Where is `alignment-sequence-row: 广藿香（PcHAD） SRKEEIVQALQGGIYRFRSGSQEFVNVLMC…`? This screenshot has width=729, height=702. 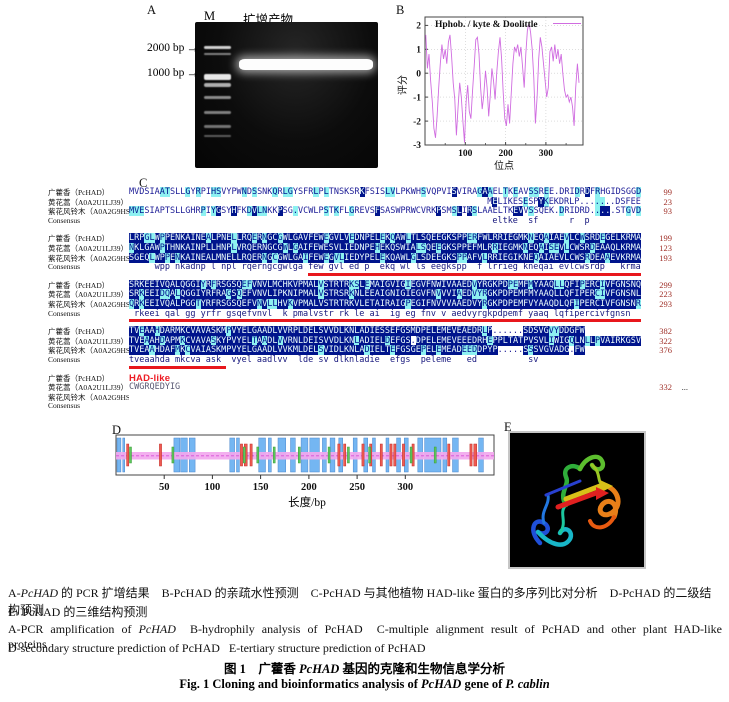 alignment-sequence-row: 广藿香（PcHAD） SRKEEIVQALQGGIYRFRSGSQEFVNVLMC… is located at coordinates (369, 284).